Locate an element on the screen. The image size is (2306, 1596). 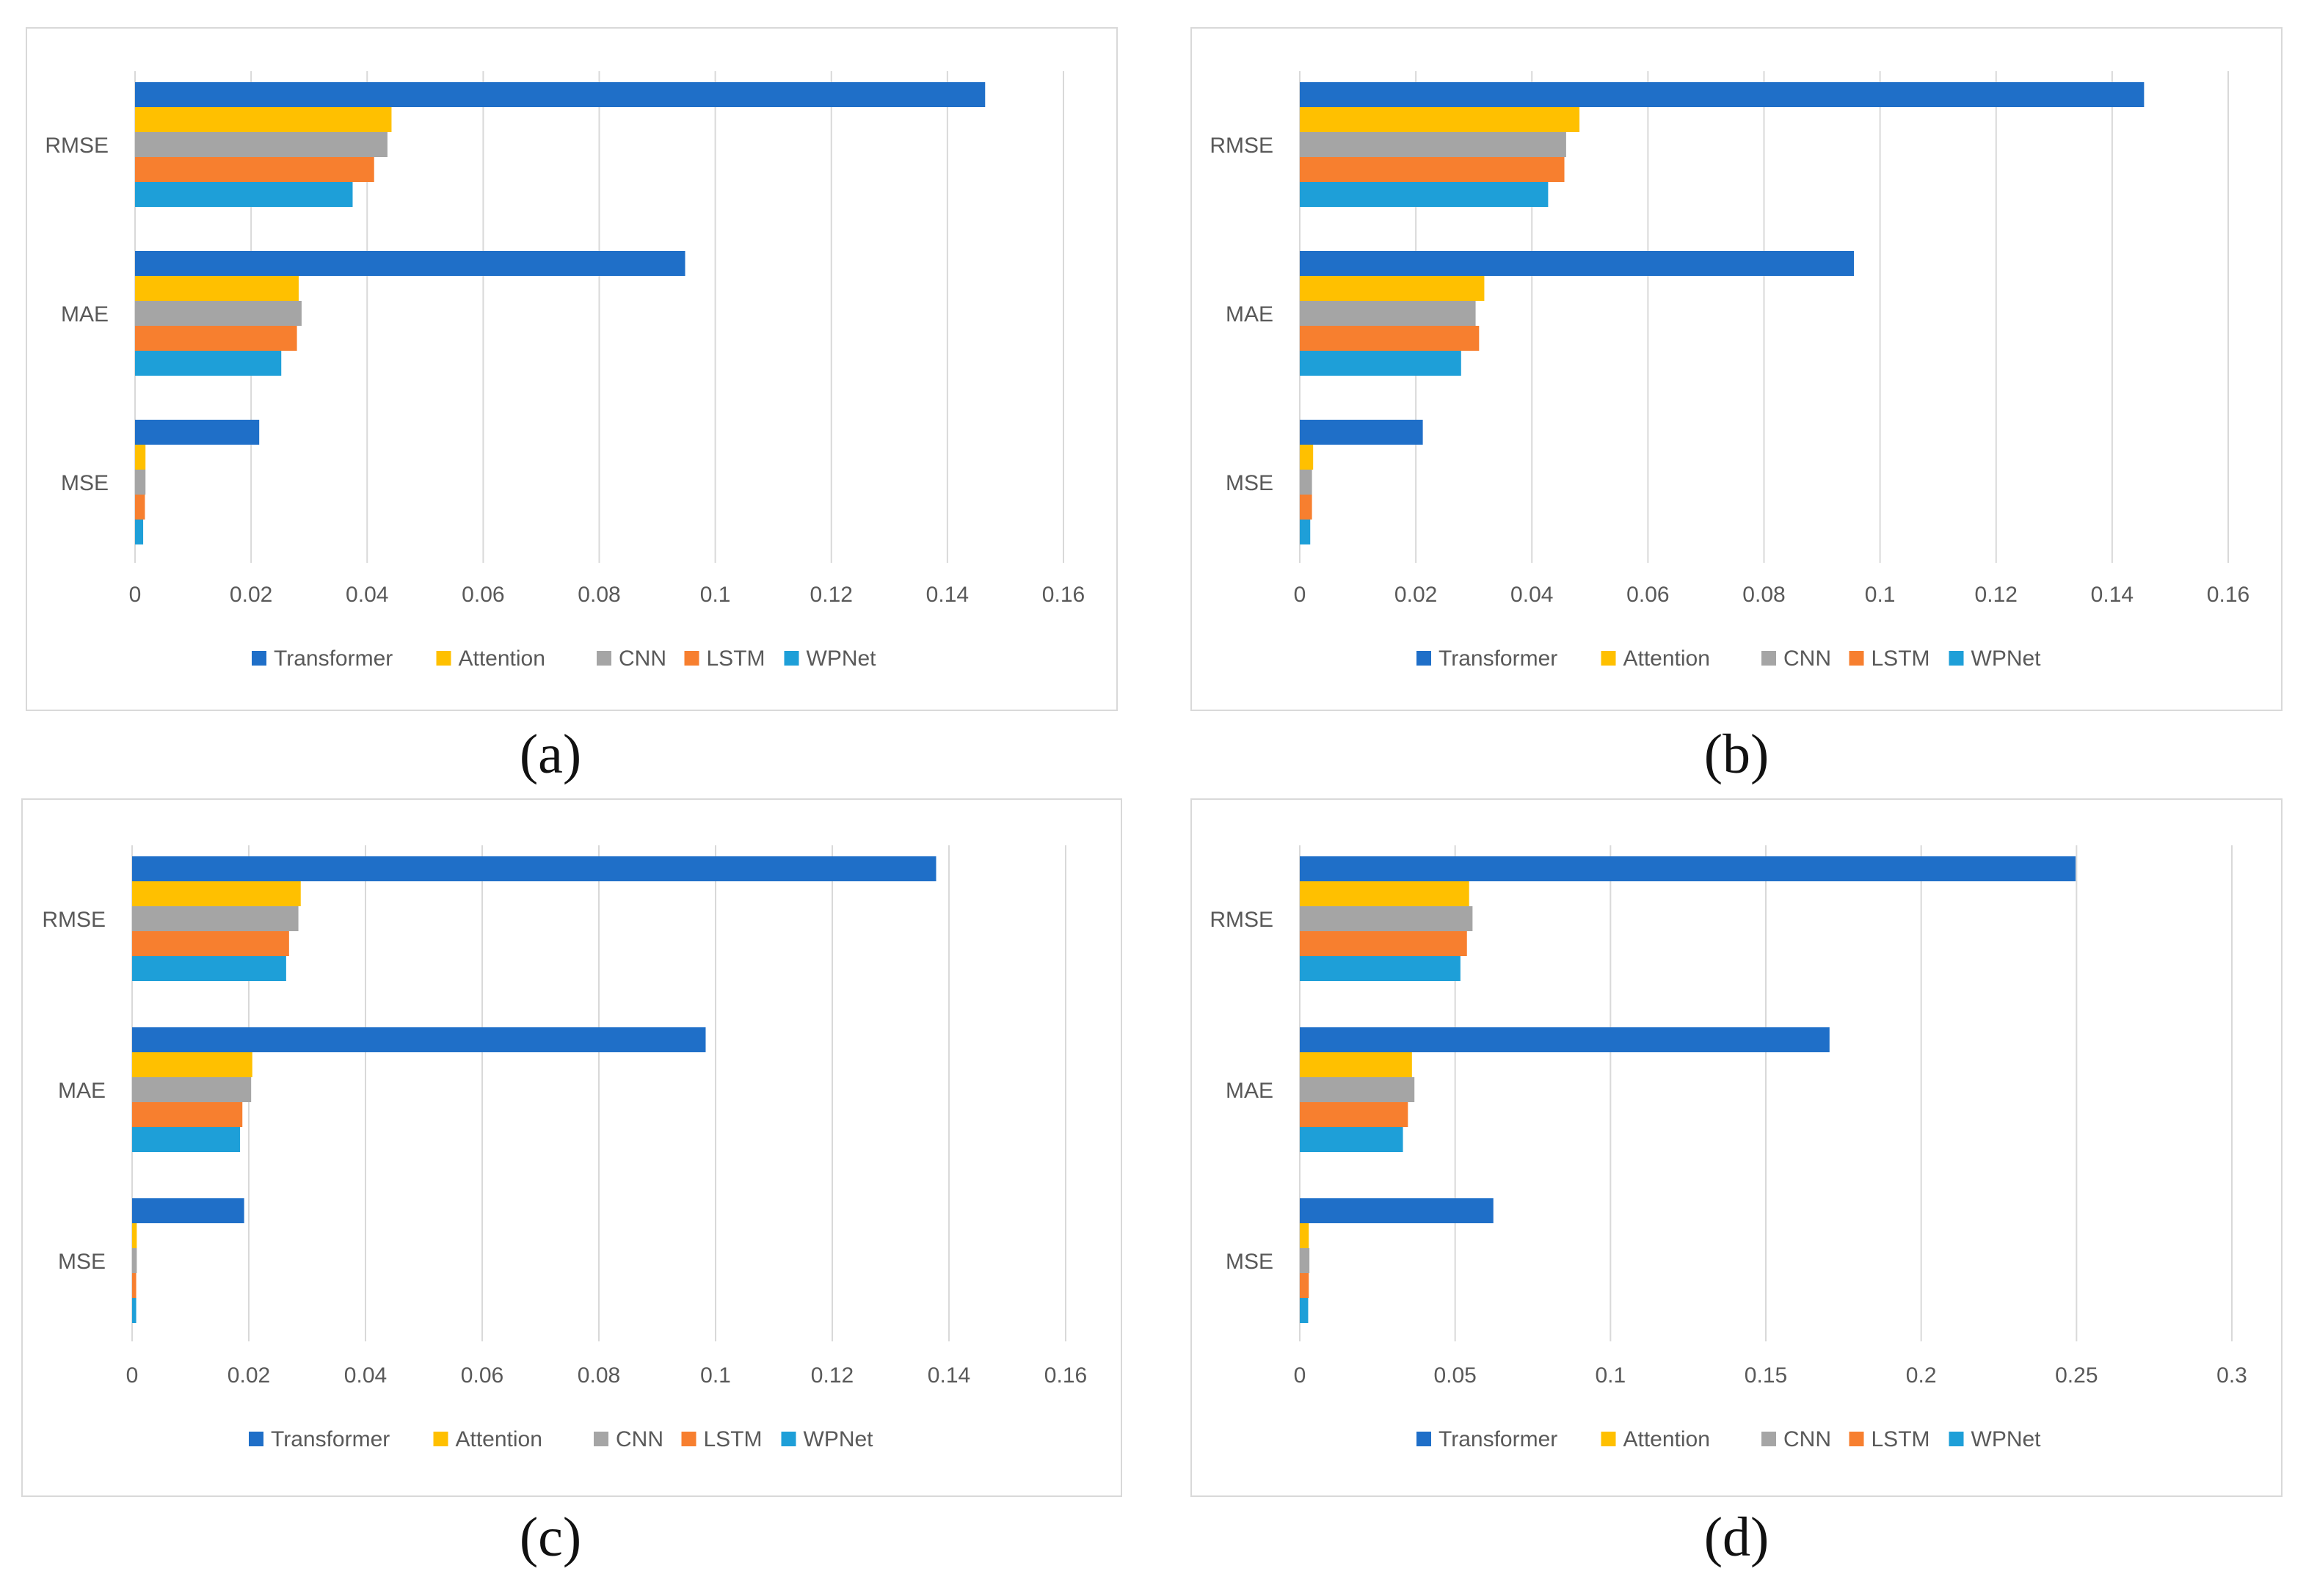
chart-a-bar-cnn-mae is located at coordinates (218, 313).